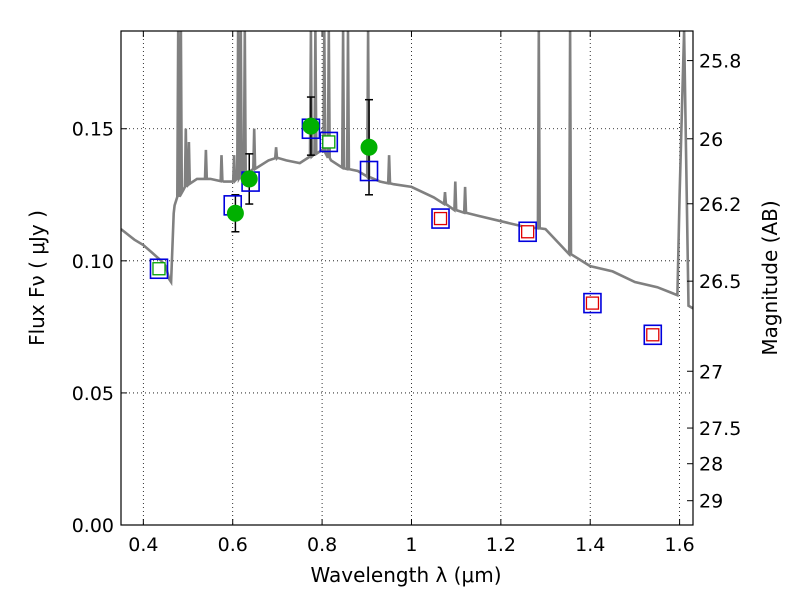  I want to click on x-tick-label: 0.4, so click(143, 545).